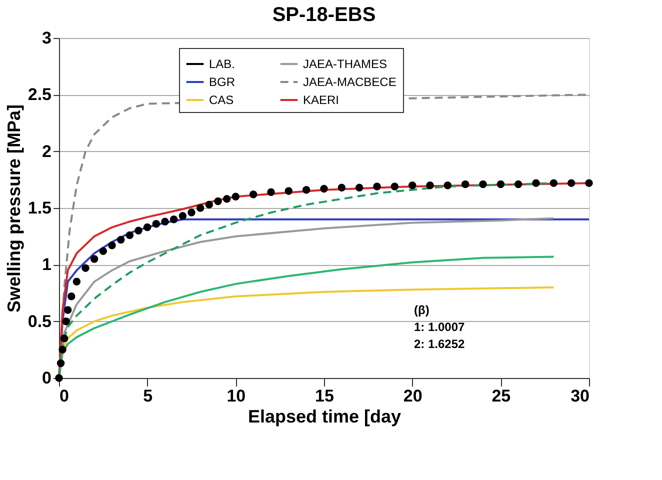 Image resolution: width=662 pixels, height=480 pixels. I want to click on y-tick-label: 1, so click(47, 264).